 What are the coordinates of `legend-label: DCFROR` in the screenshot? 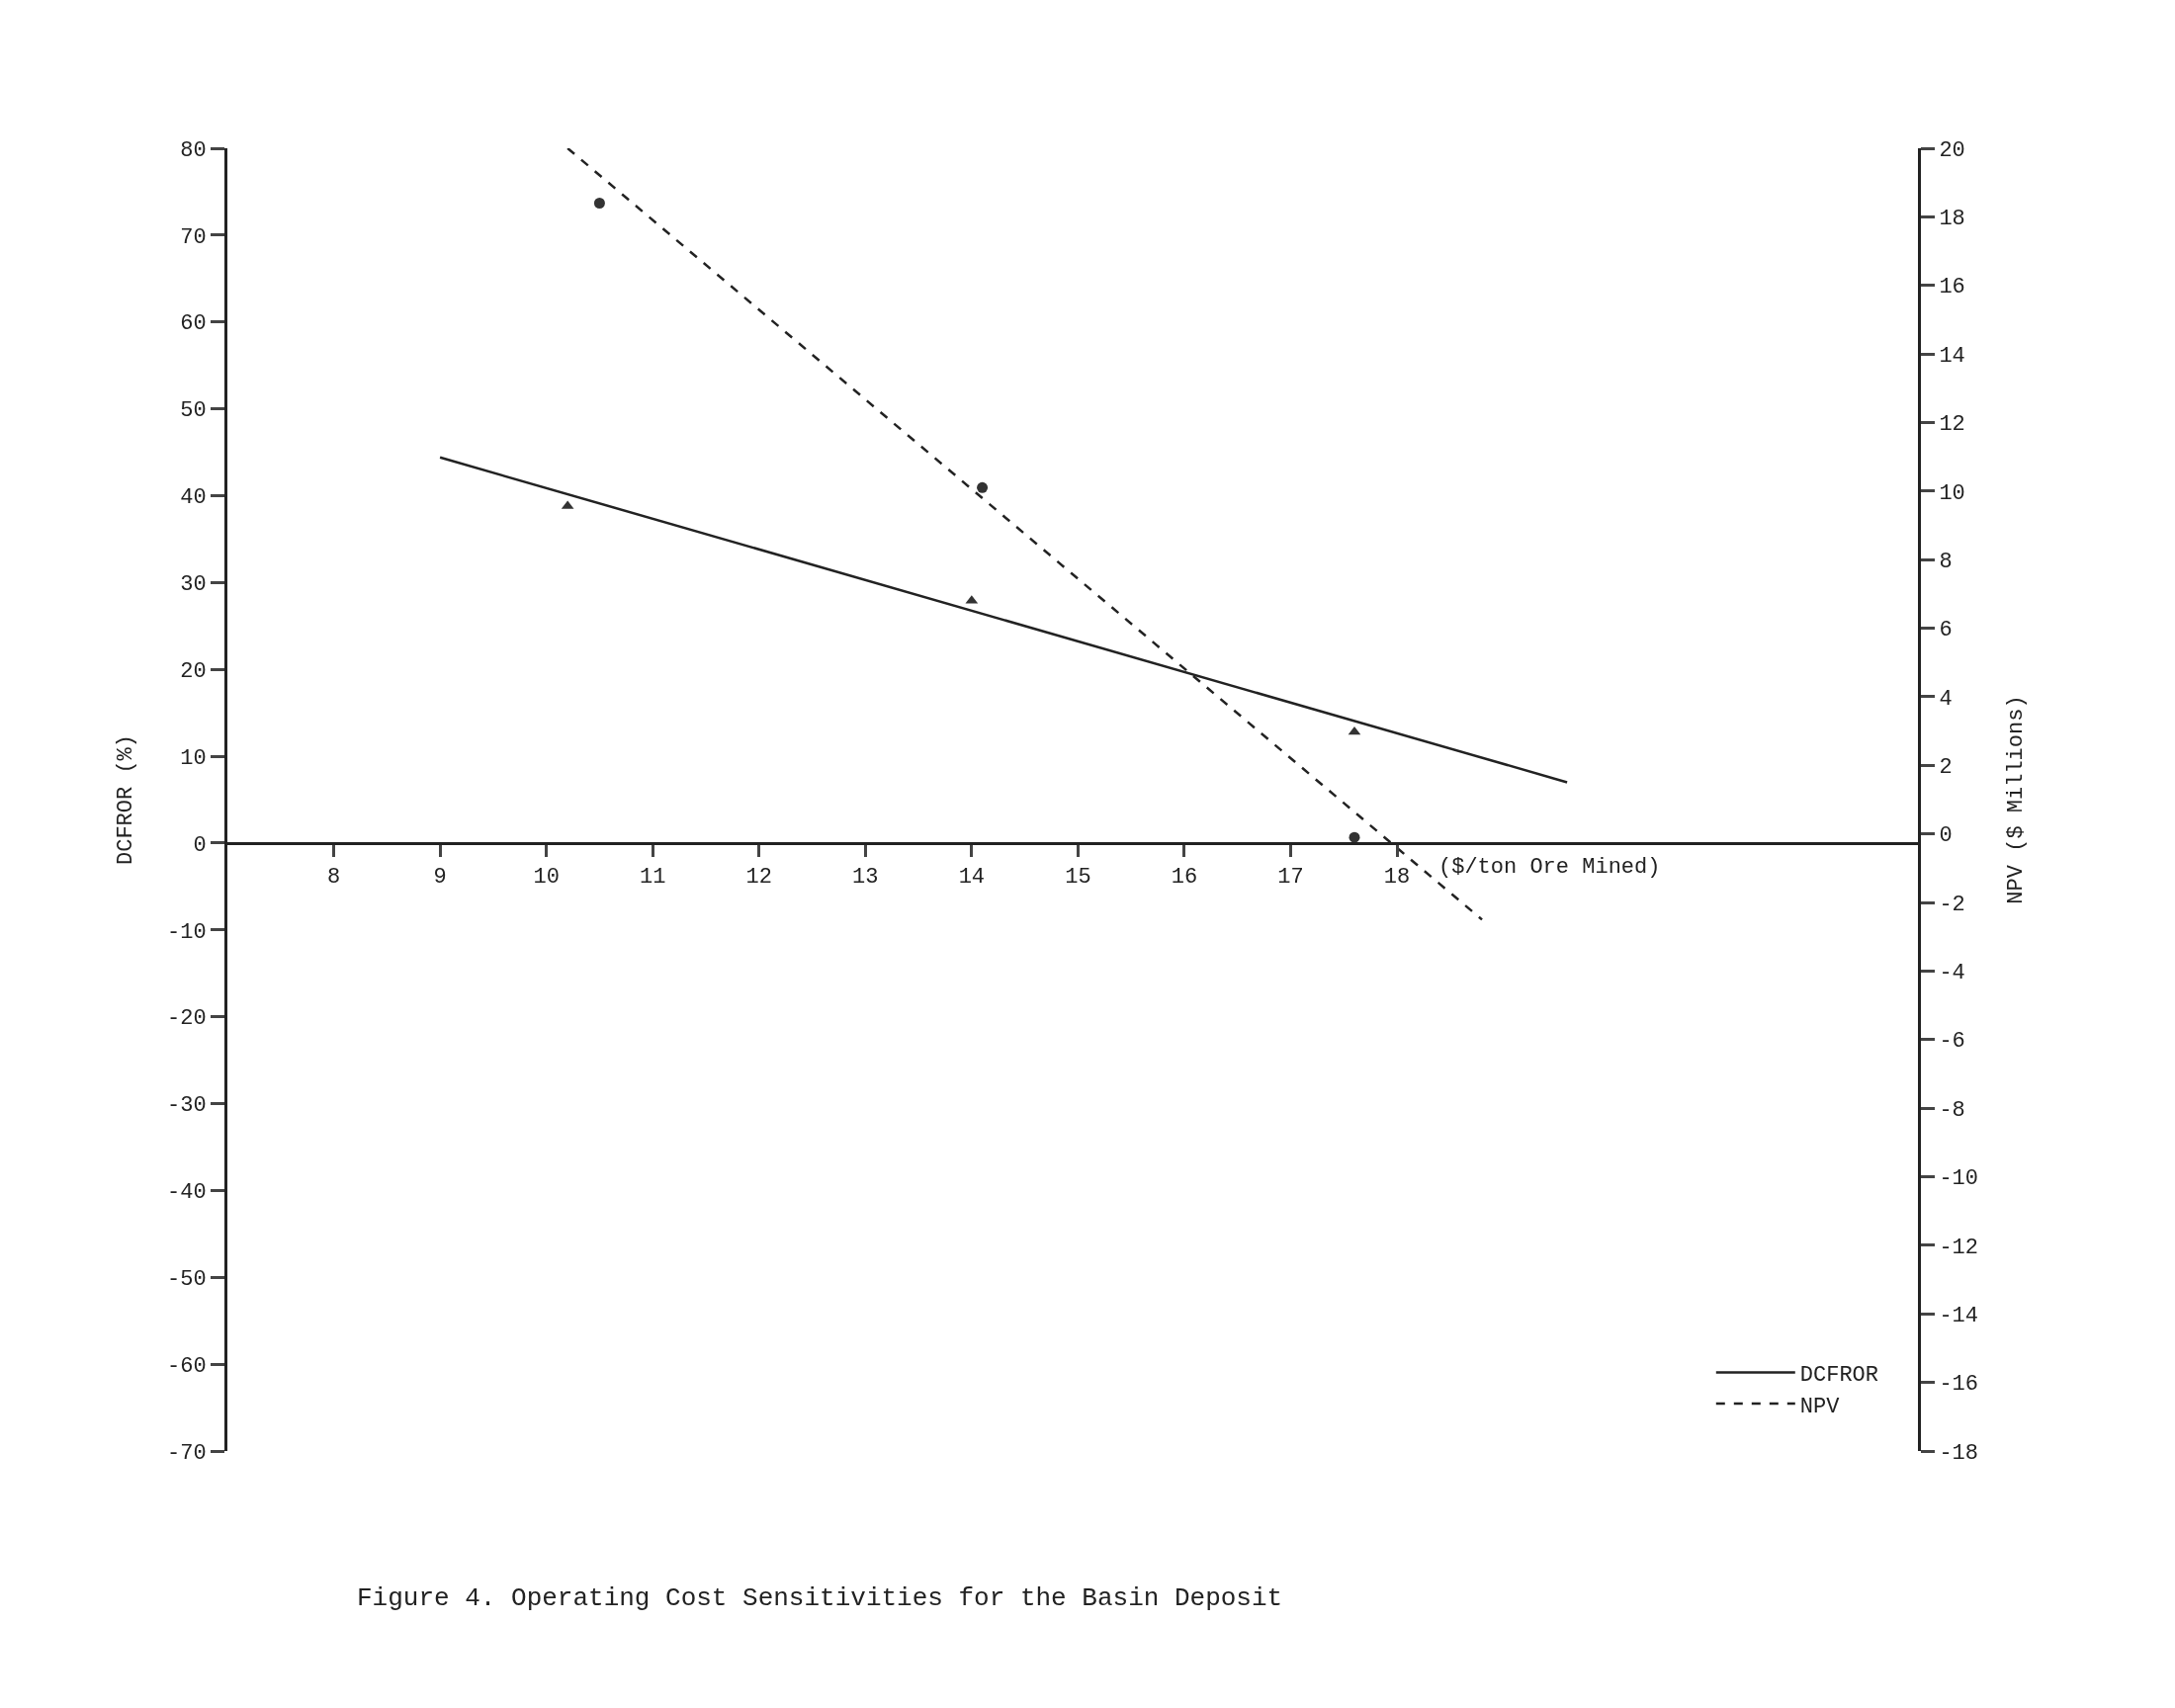 It's located at (1839, 1376).